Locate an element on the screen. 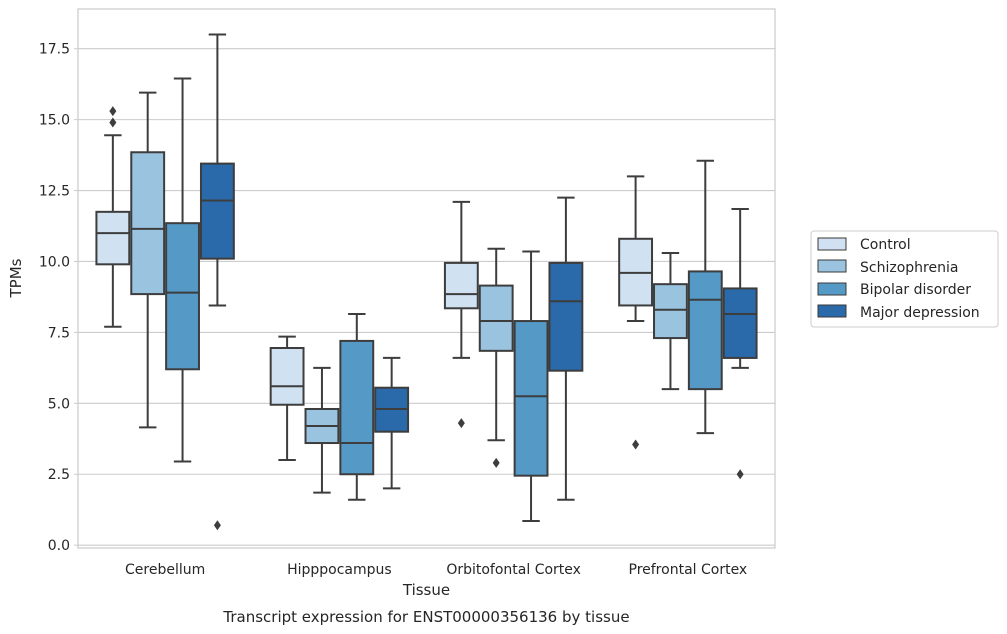 The height and width of the screenshot is (634, 1007). y-tick-label: 5.0 is located at coordinates (59, 404).